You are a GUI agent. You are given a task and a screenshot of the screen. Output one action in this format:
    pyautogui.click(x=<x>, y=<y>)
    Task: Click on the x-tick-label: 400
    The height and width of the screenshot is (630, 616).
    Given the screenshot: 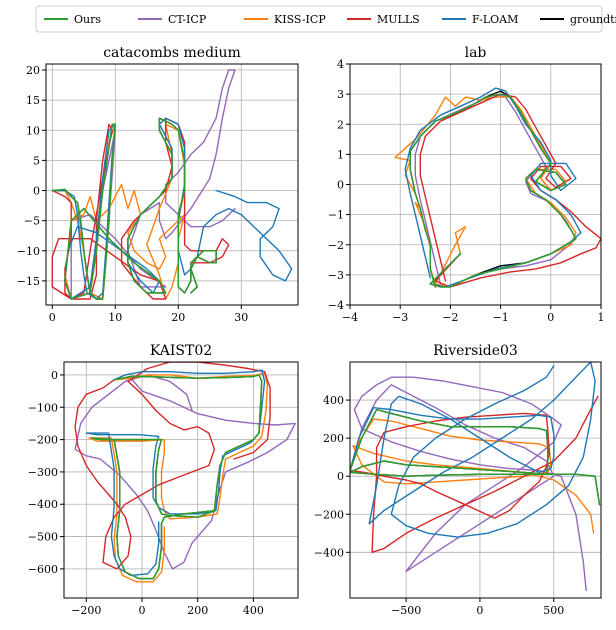 What is the action you would take?
    pyautogui.click(x=253, y=610)
    